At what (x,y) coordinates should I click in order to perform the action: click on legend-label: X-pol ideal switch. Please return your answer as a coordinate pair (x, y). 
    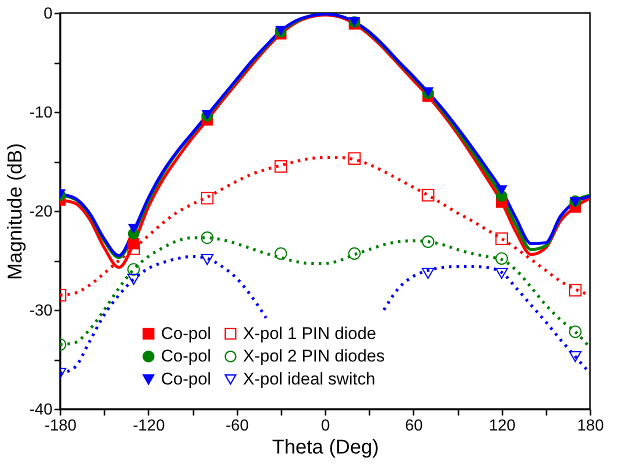
    Looking at the image, I should click on (309, 379).